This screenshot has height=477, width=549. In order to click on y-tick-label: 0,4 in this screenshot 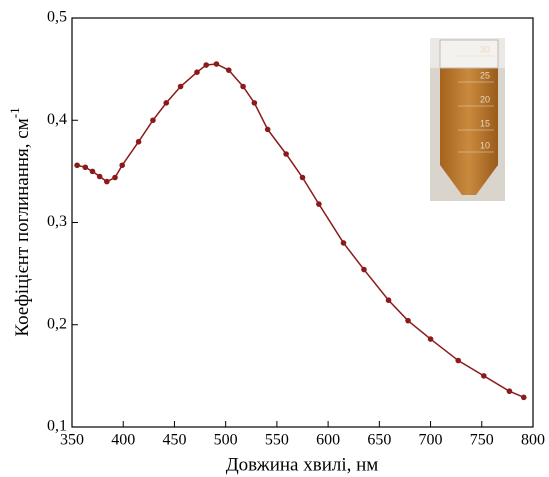, I will do `click(57, 119)`.